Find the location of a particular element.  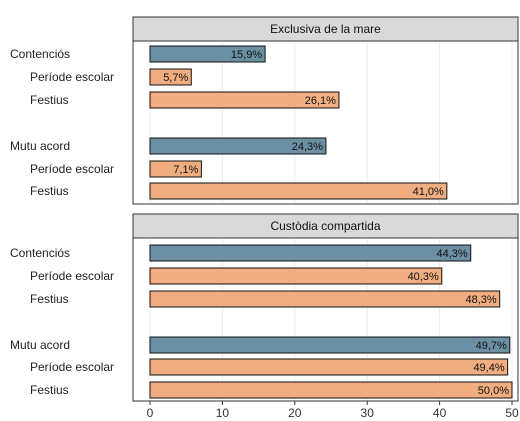

x-tick-label: 50 is located at coordinates (512, 413).